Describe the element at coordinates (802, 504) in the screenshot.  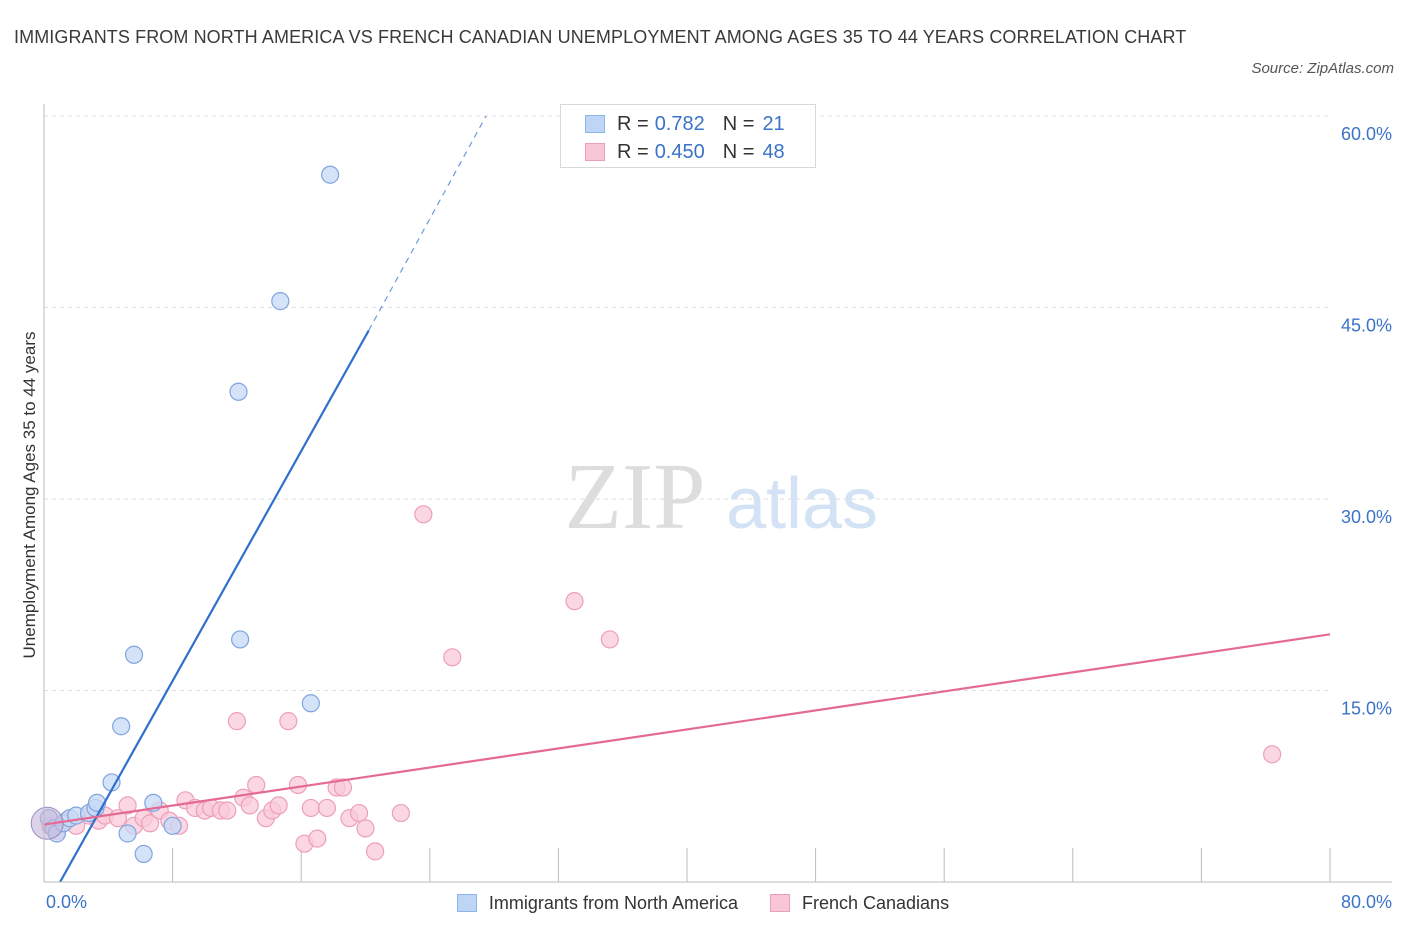
I see `watermark-atlas: atlas` at that location.